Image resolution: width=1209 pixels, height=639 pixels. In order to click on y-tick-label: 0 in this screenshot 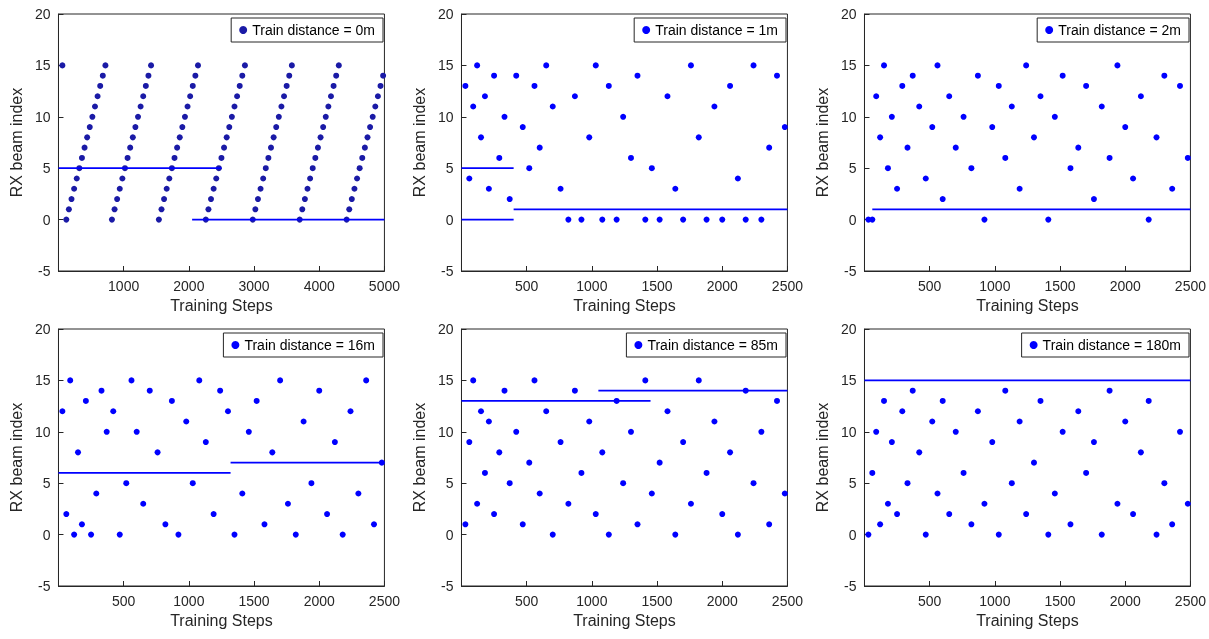, I will do `click(852, 219)`.